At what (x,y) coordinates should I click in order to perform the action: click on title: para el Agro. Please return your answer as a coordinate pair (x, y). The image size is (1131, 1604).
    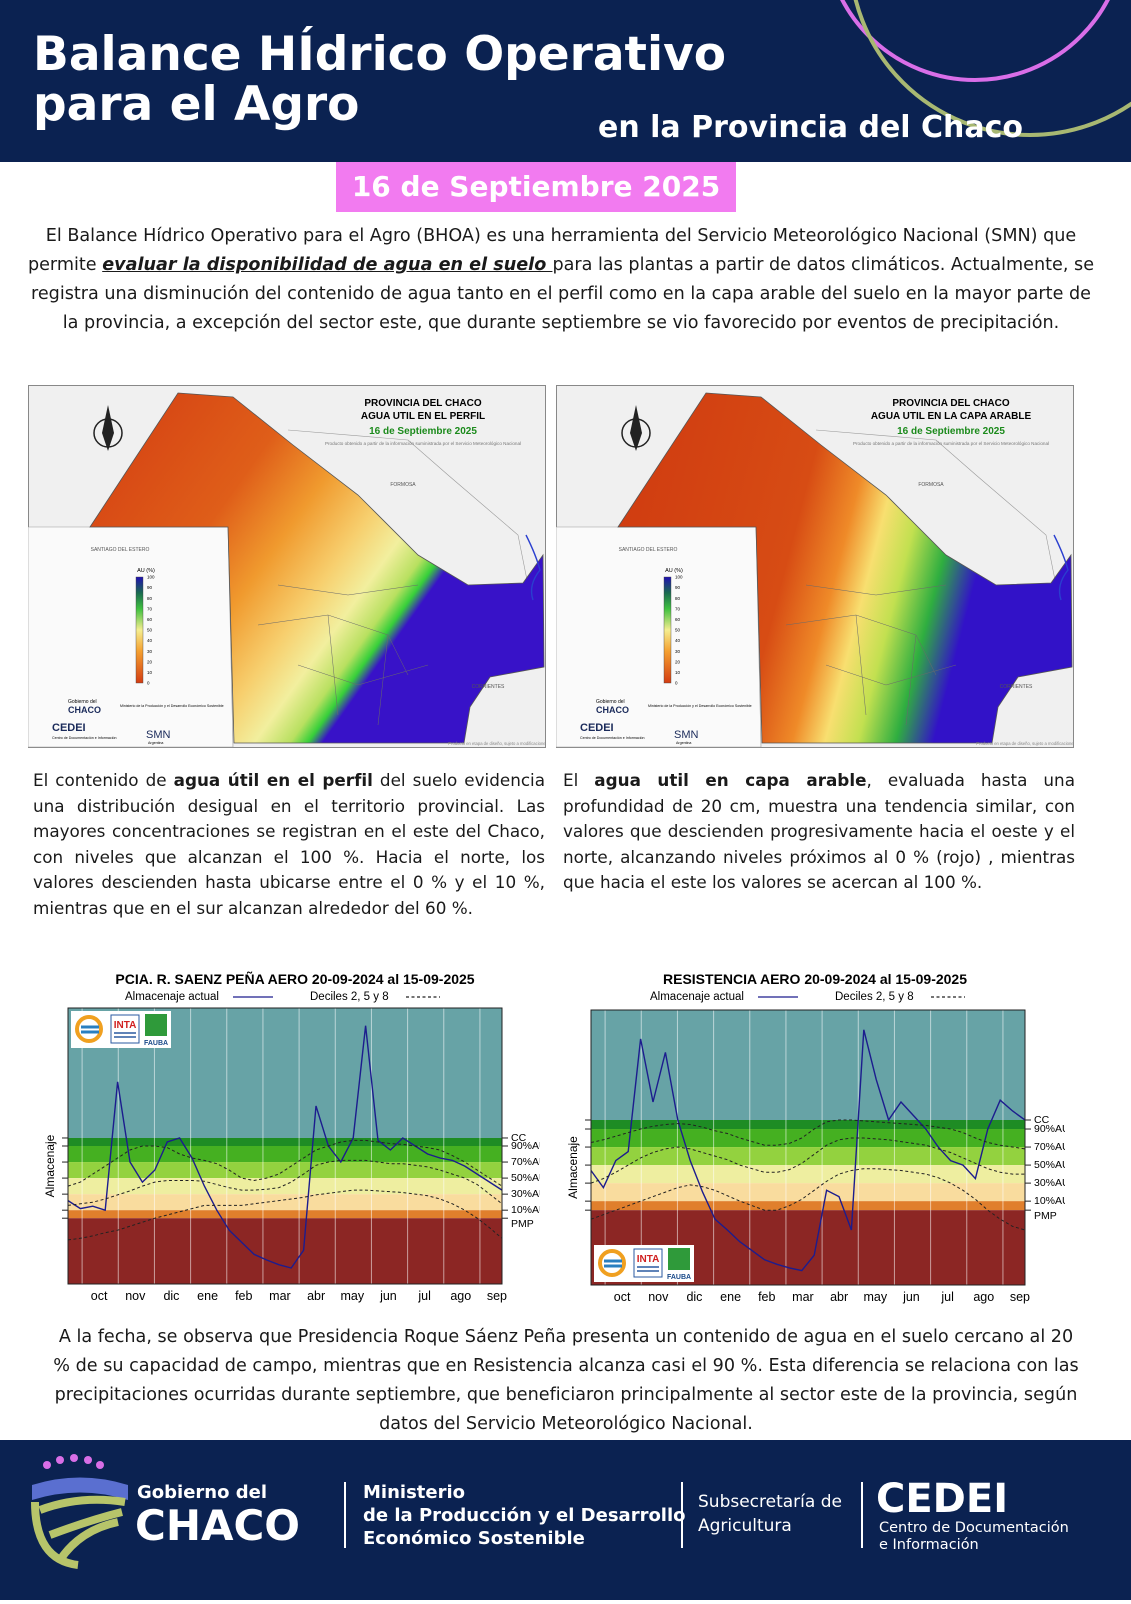
    Looking at the image, I should click on (196, 104).